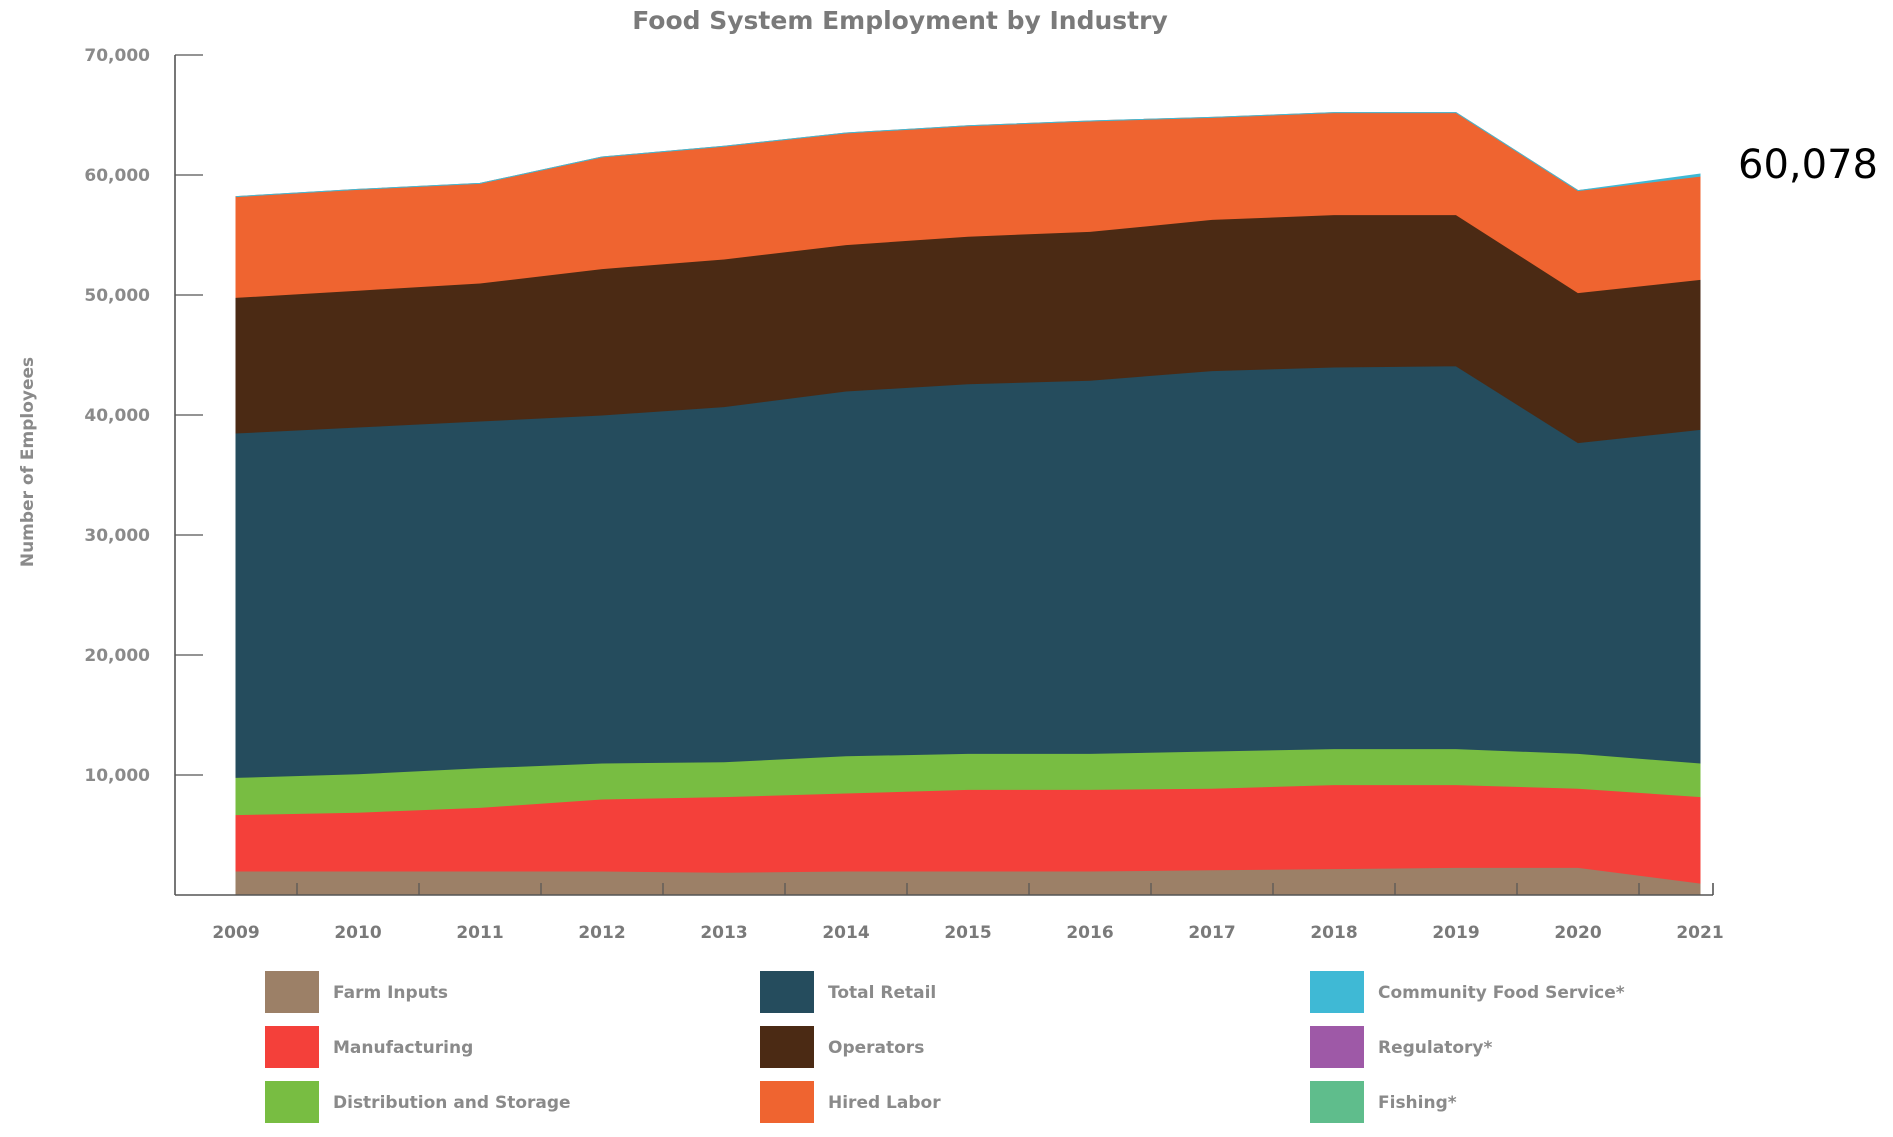 The height and width of the screenshot is (1137, 1893). What do you see at coordinates (1089, 933) in the screenshot?
I see `x-tick-label: 2016` at bounding box center [1089, 933].